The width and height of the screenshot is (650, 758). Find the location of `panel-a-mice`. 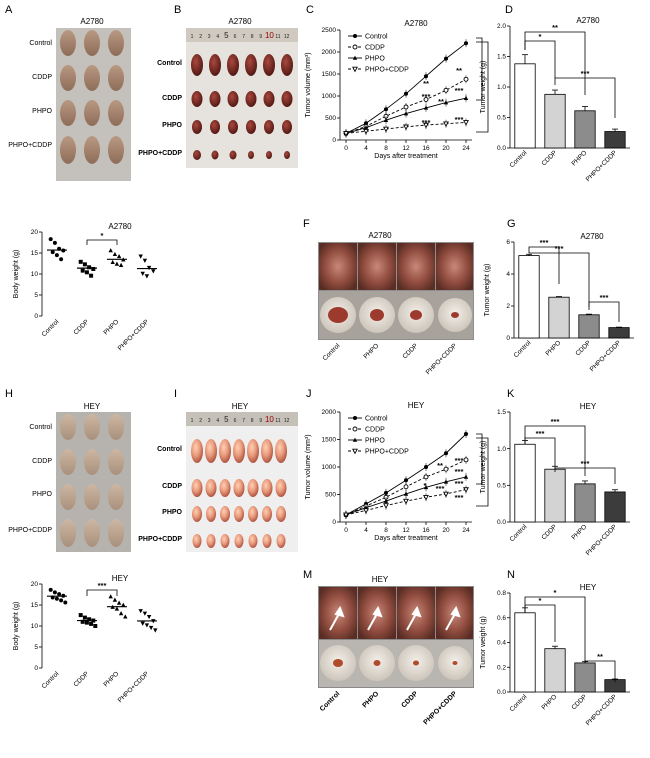

panel-a-mice is located at coordinates (92, 97).